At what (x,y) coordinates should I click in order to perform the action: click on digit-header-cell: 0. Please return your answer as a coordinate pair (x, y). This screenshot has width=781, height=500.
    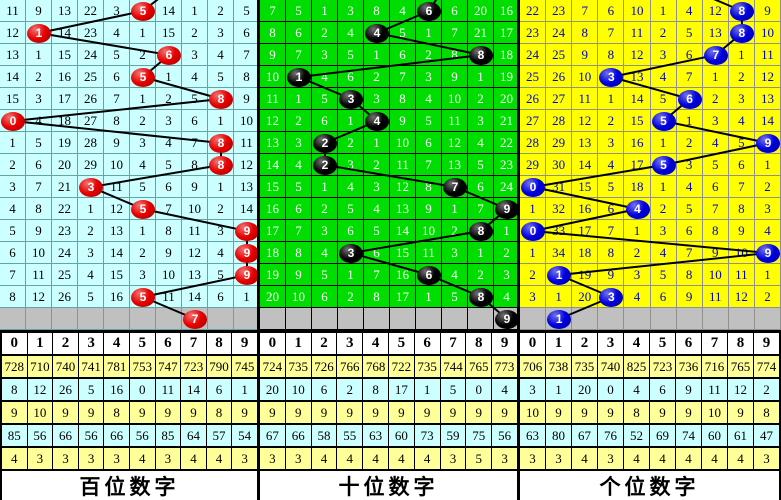
    Looking at the image, I should click on (532, 343).